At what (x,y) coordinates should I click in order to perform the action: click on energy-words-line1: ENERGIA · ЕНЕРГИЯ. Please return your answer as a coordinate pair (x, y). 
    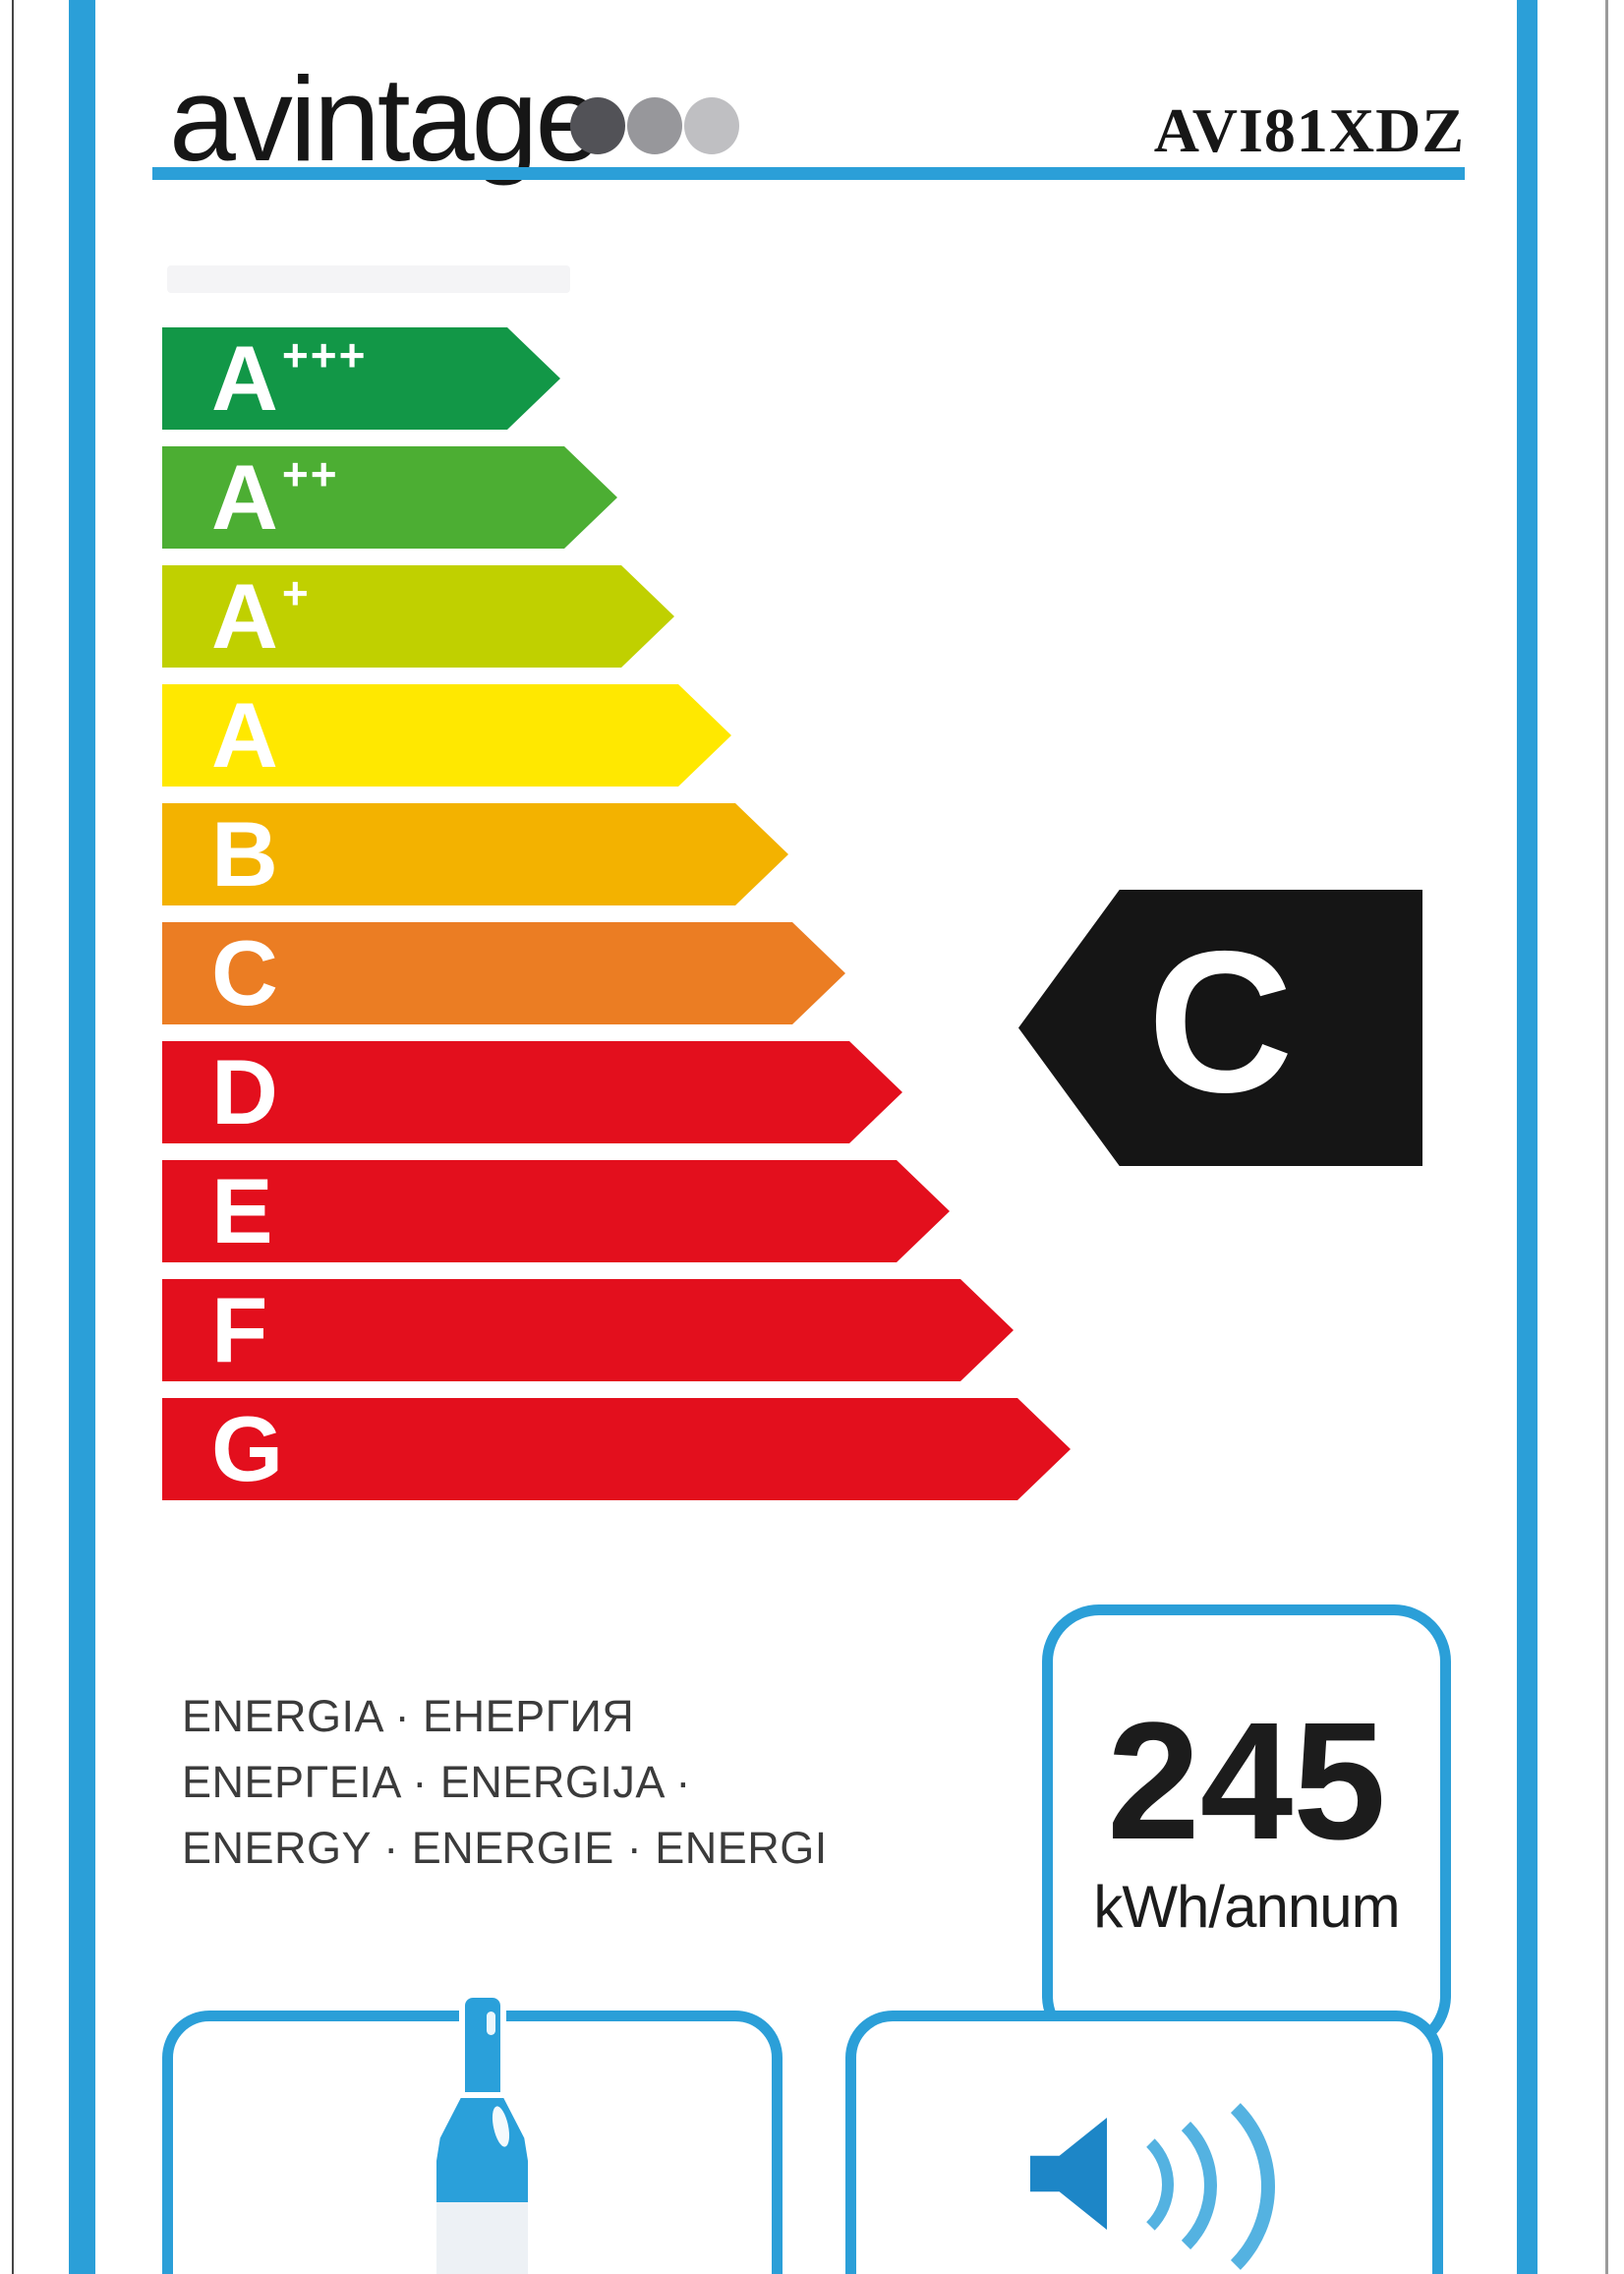
    Looking at the image, I should click on (408, 1716).